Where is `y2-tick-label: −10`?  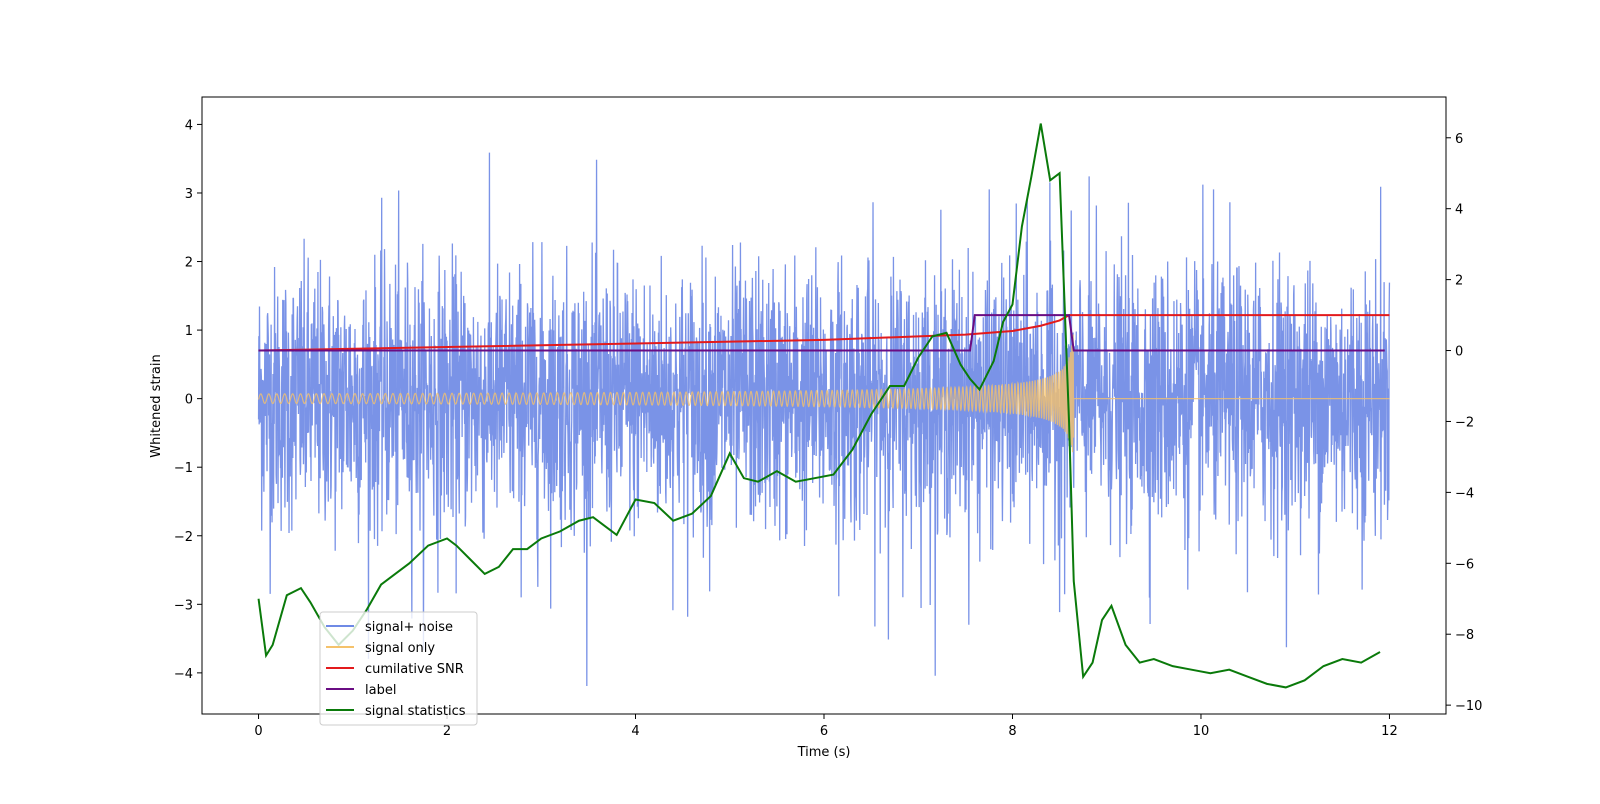 y2-tick-label: −10 is located at coordinates (1468, 706).